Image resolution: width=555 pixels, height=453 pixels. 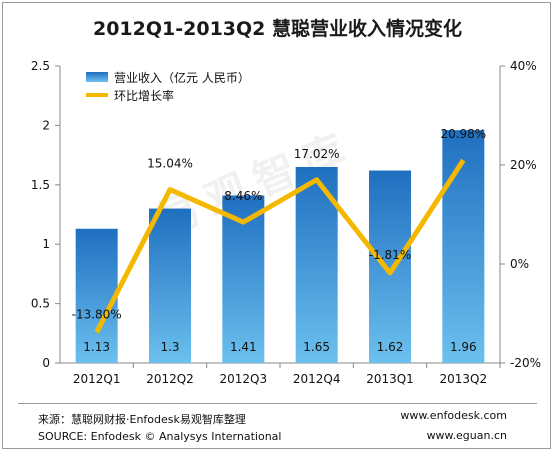 What do you see at coordinates (316, 347) in the screenshot?
I see `bar-value-label: 1.65` at bounding box center [316, 347].